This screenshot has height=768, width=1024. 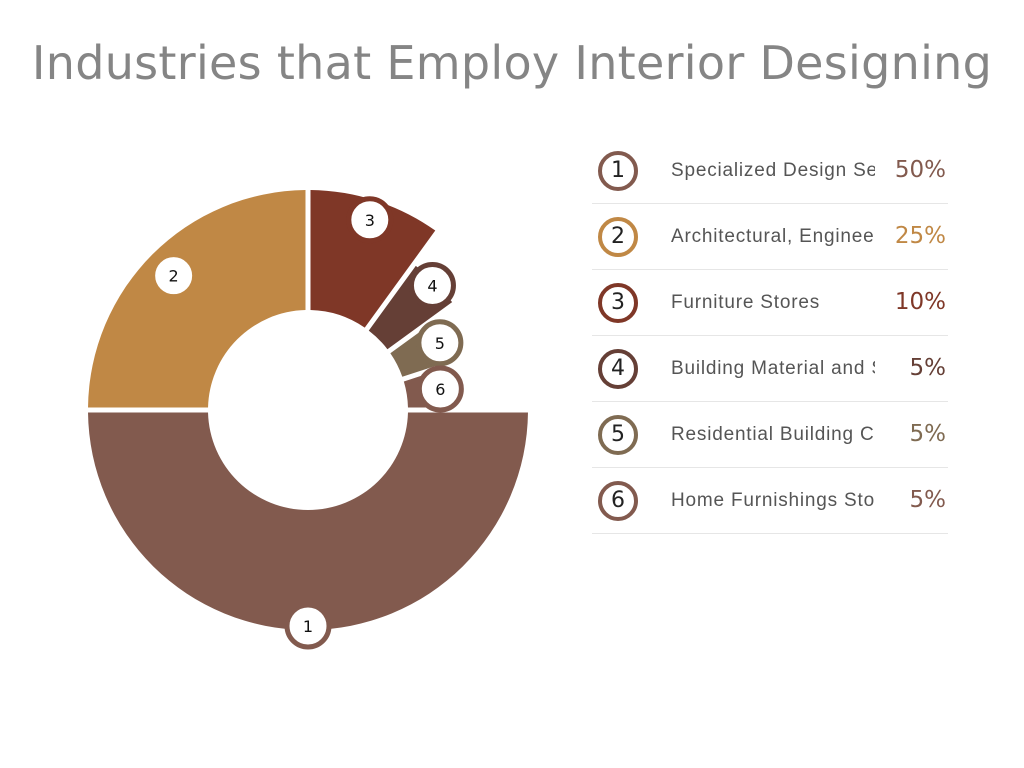 What do you see at coordinates (618, 171) in the screenshot?
I see `legend-number-badge: 1` at bounding box center [618, 171].